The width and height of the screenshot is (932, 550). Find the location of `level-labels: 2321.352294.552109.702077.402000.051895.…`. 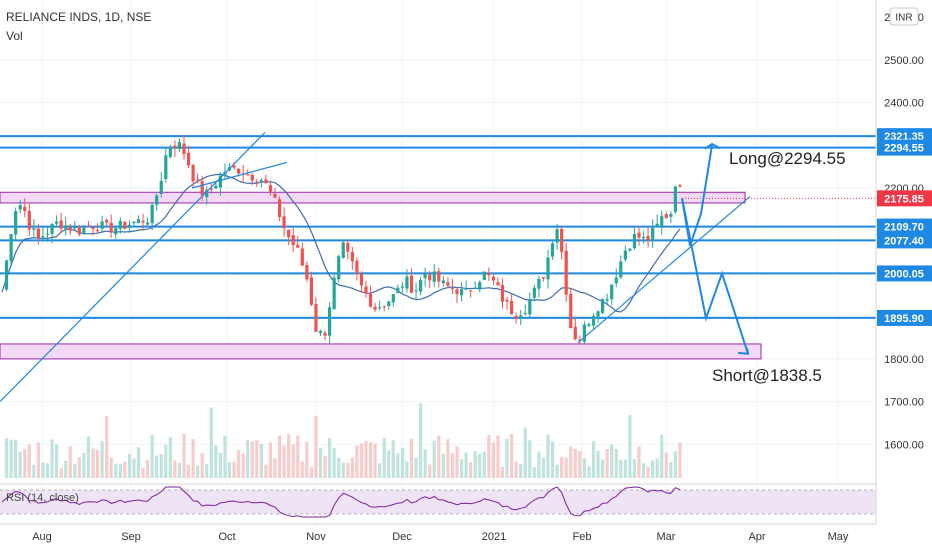

level-labels: 2321.352294.552109.702077.402000.051895.… is located at coordinates (904, 227).